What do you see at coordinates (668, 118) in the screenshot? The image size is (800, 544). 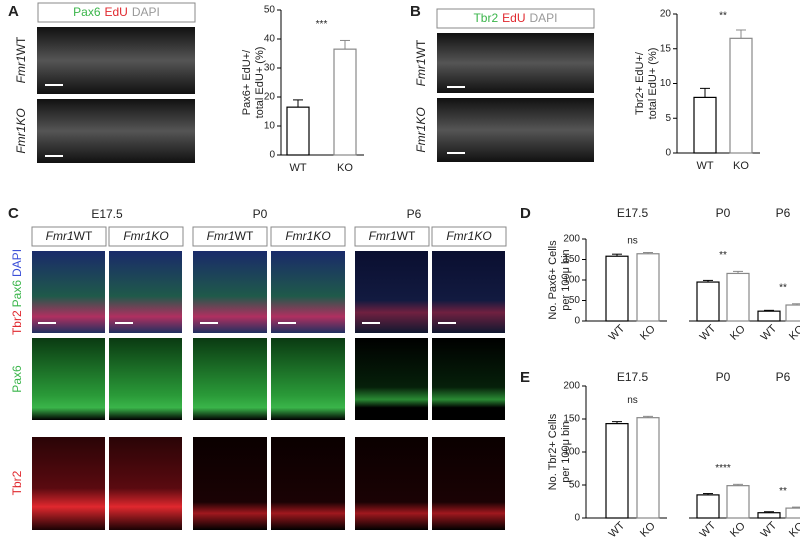 I see `y-tick-label: 5` at bounding box center [668, 118].